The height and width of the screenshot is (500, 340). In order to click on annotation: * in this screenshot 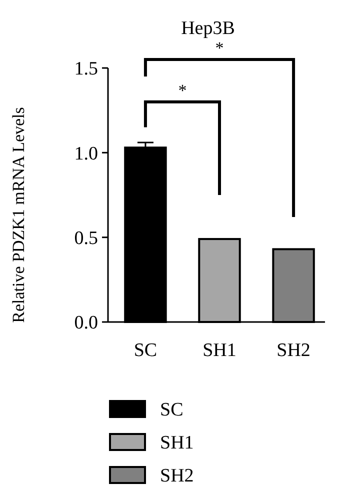, I will do `click(182, 90)`.